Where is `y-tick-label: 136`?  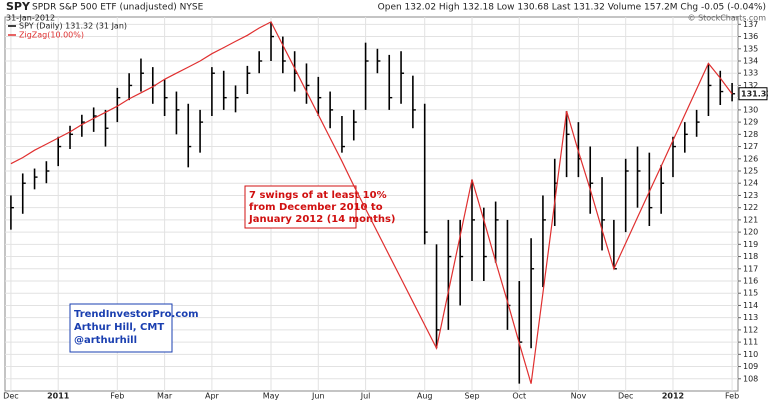 y-tick-label: 136 is located at coordinates (750, 36).